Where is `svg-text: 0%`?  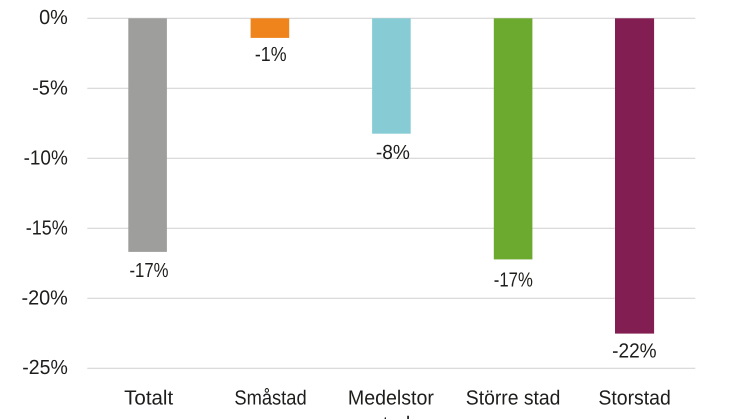
svg-text: 0% is located at coordinates (53, 18).